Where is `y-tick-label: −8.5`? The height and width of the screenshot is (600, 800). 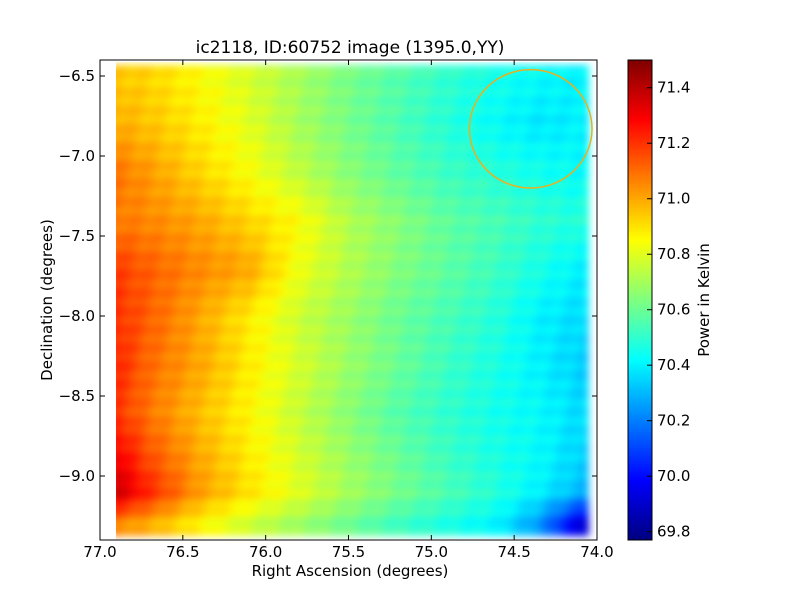
y-tick-label: −8.5 is located at coordinates (77, 396).